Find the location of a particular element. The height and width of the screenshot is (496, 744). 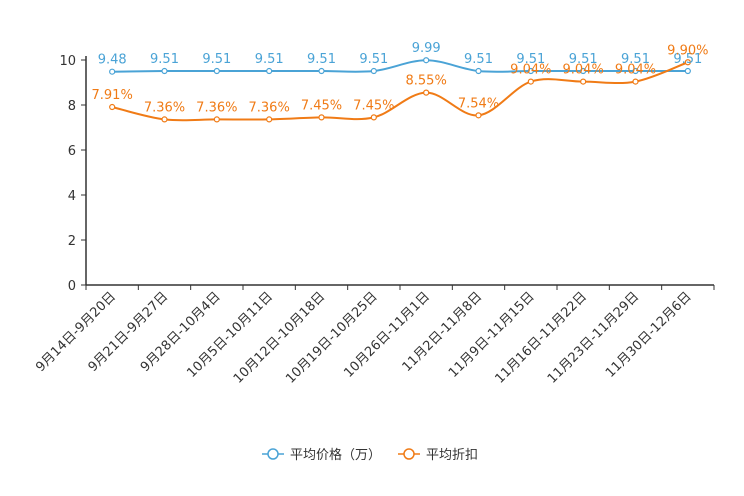

data-label: 9.90% is located at coordinates (687, 50).